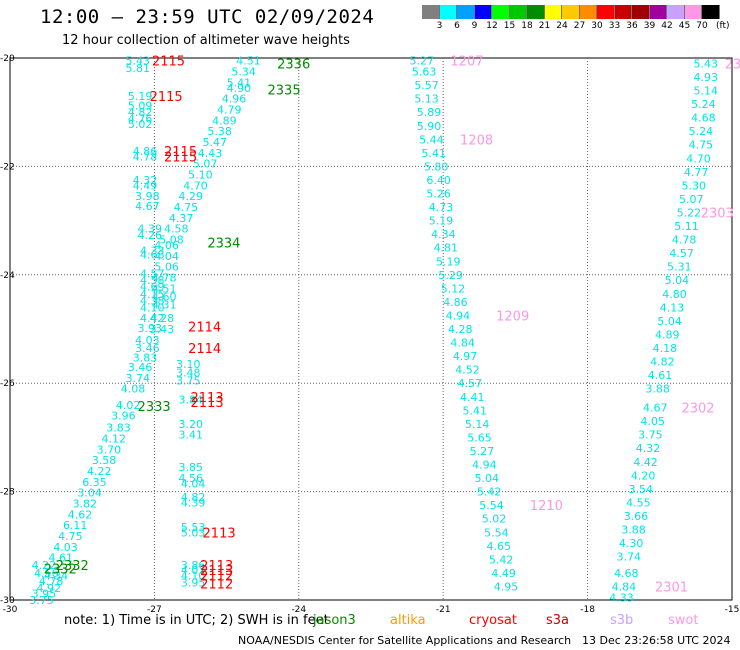 The height and width of the screenshot is (650, 740). I want to click on wave-height-value: 5.11, so click(686, 226).